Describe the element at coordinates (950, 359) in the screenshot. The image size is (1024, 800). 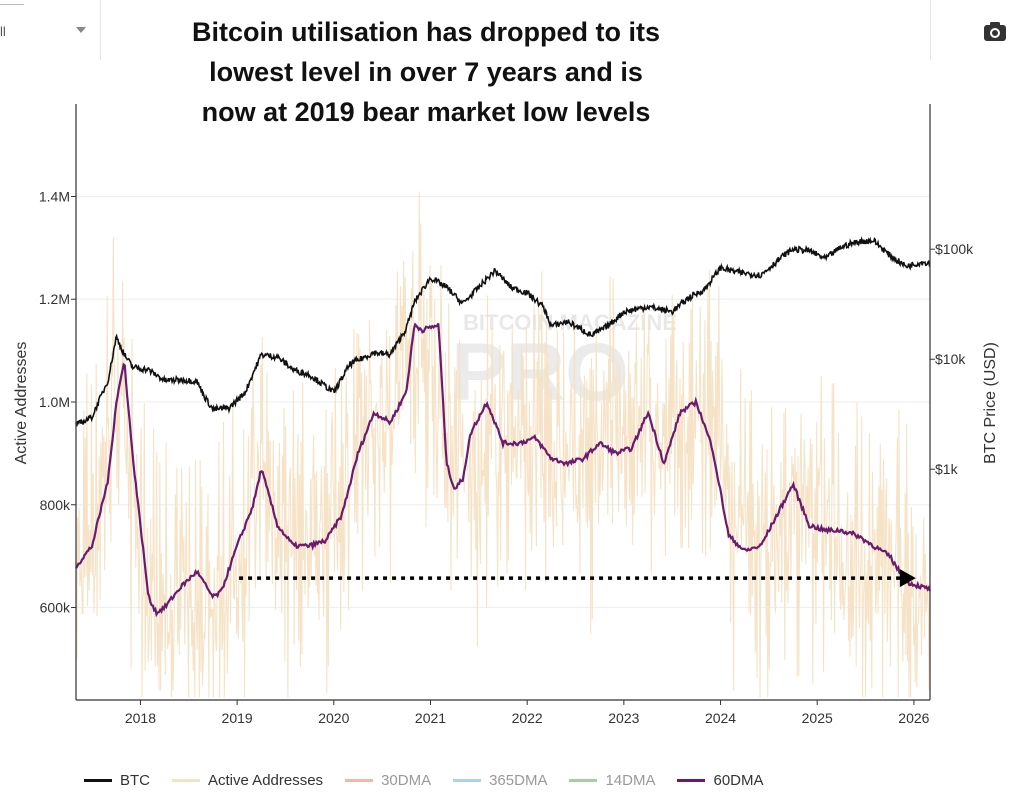
I see `right-tick-label-1: $10k` at that location.